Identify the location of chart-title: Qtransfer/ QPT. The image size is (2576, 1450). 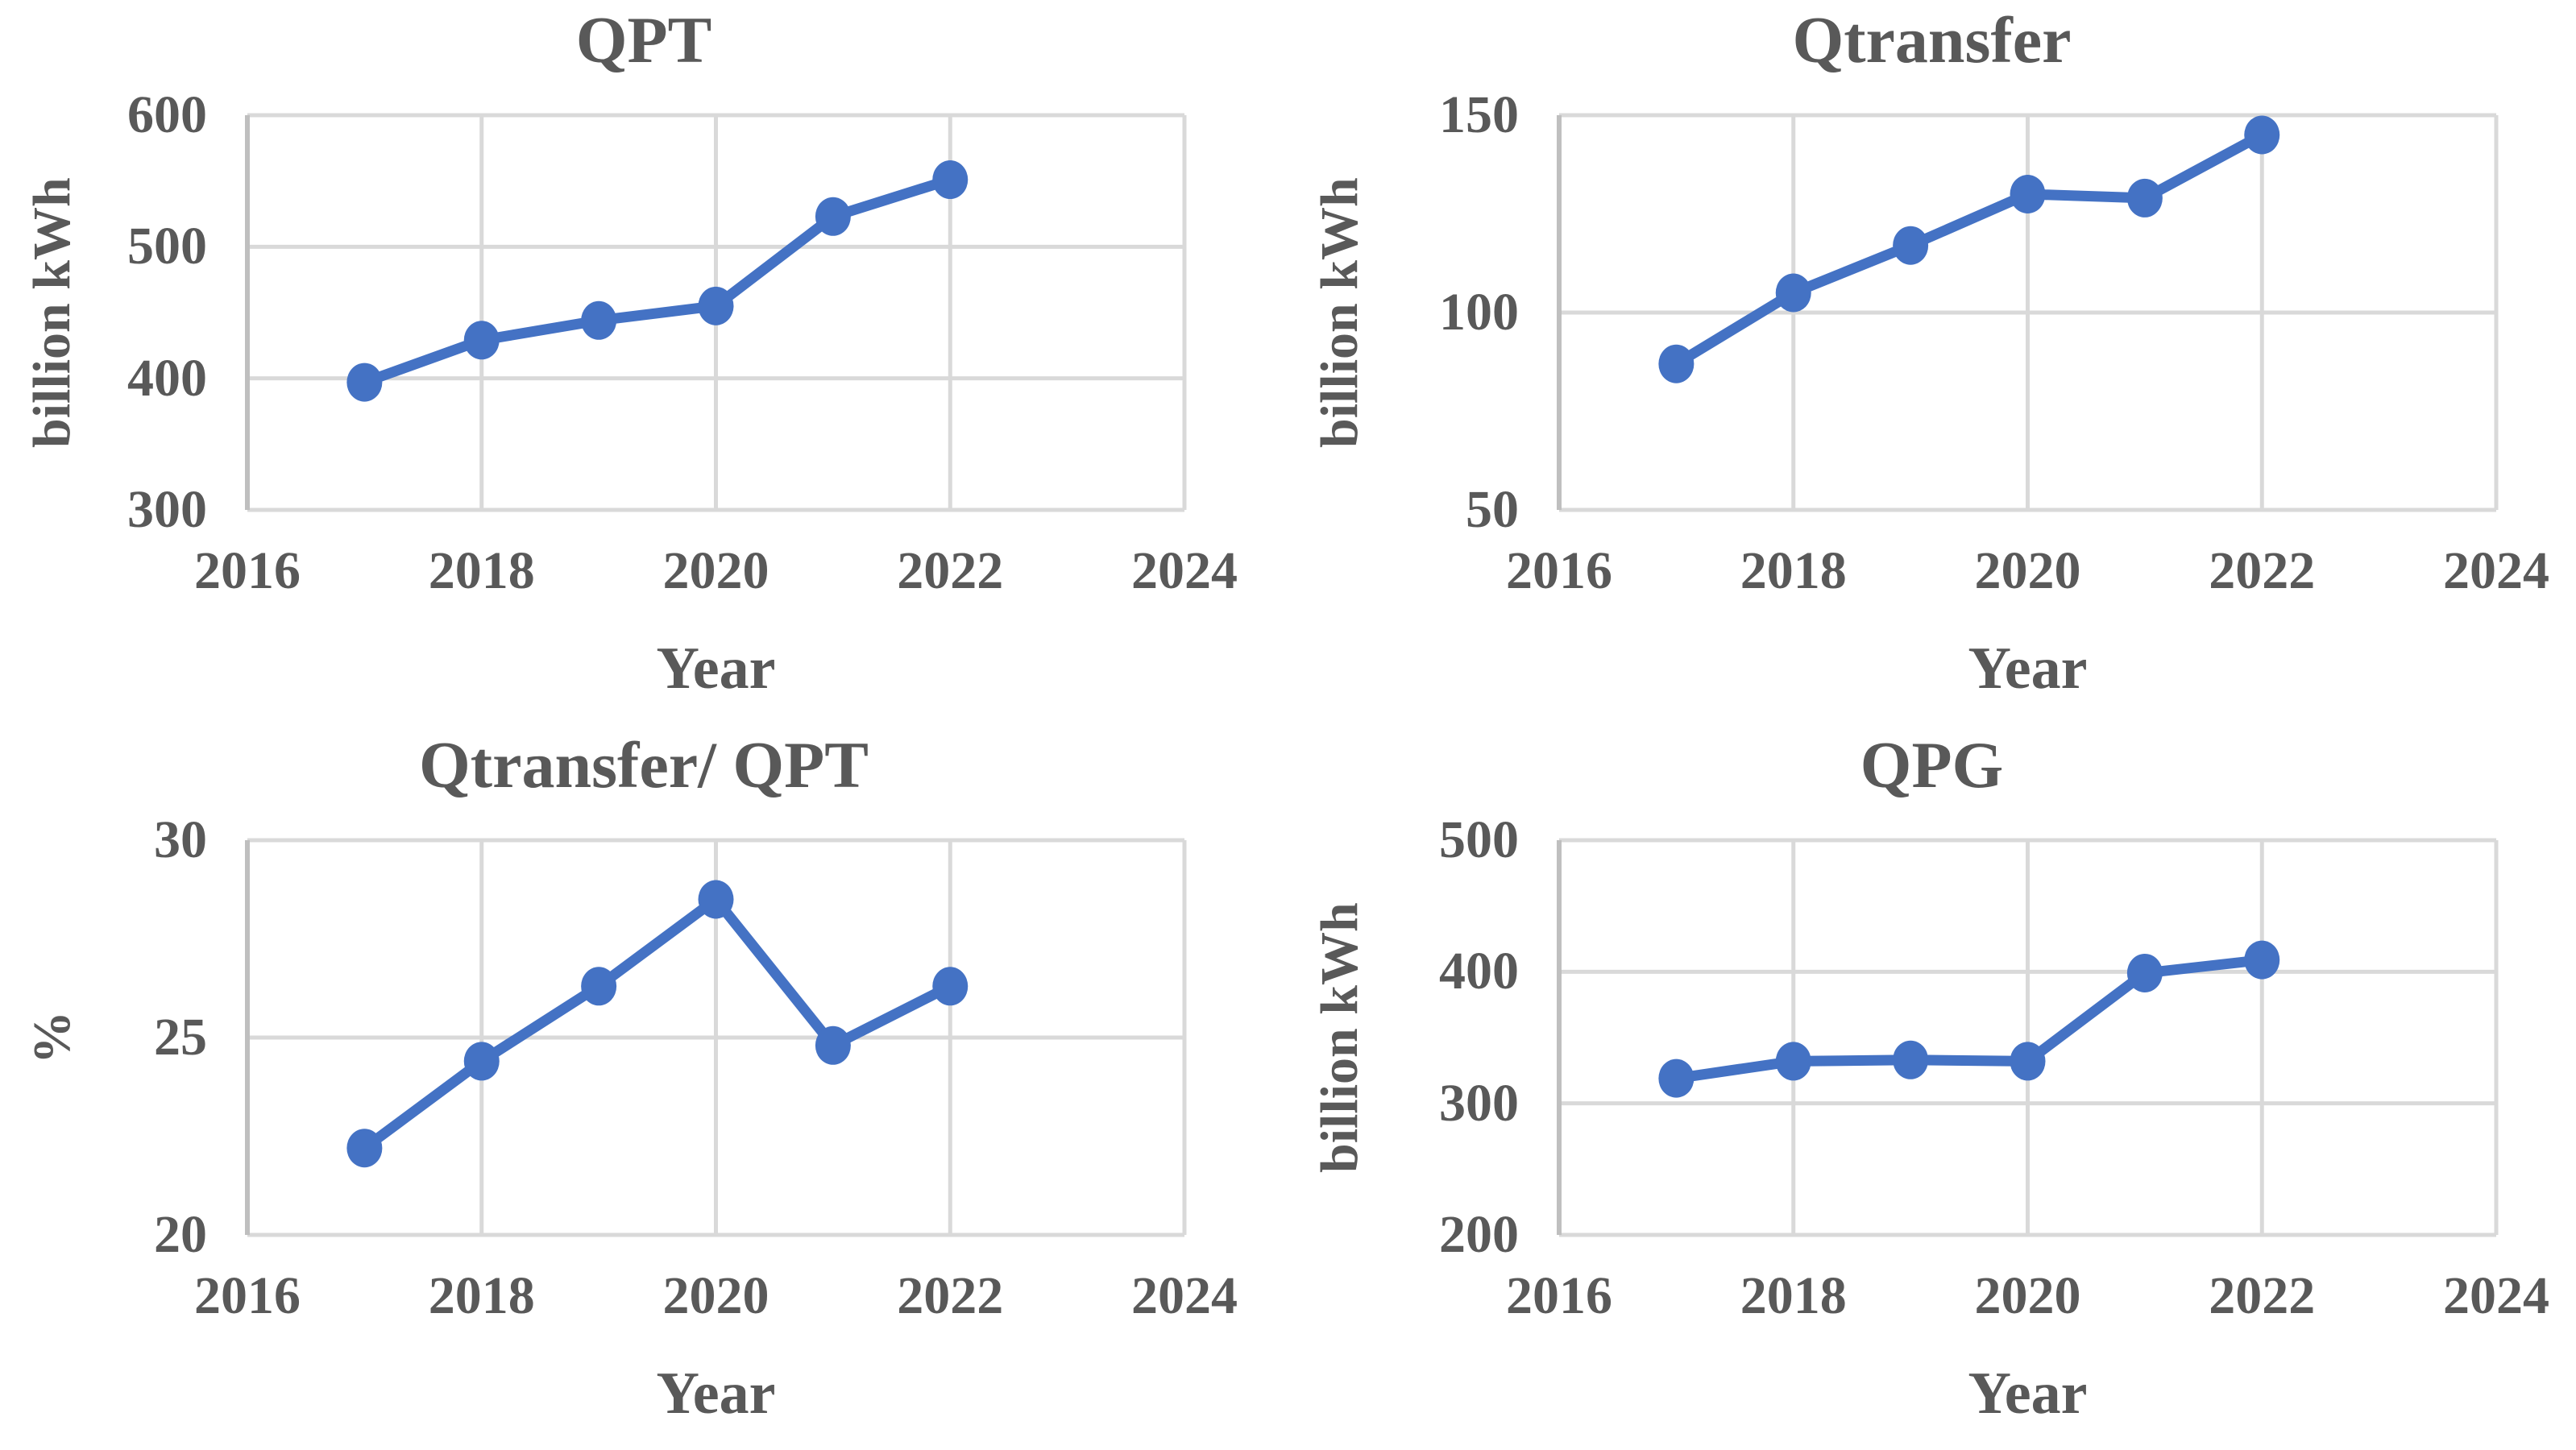
(644, 765).